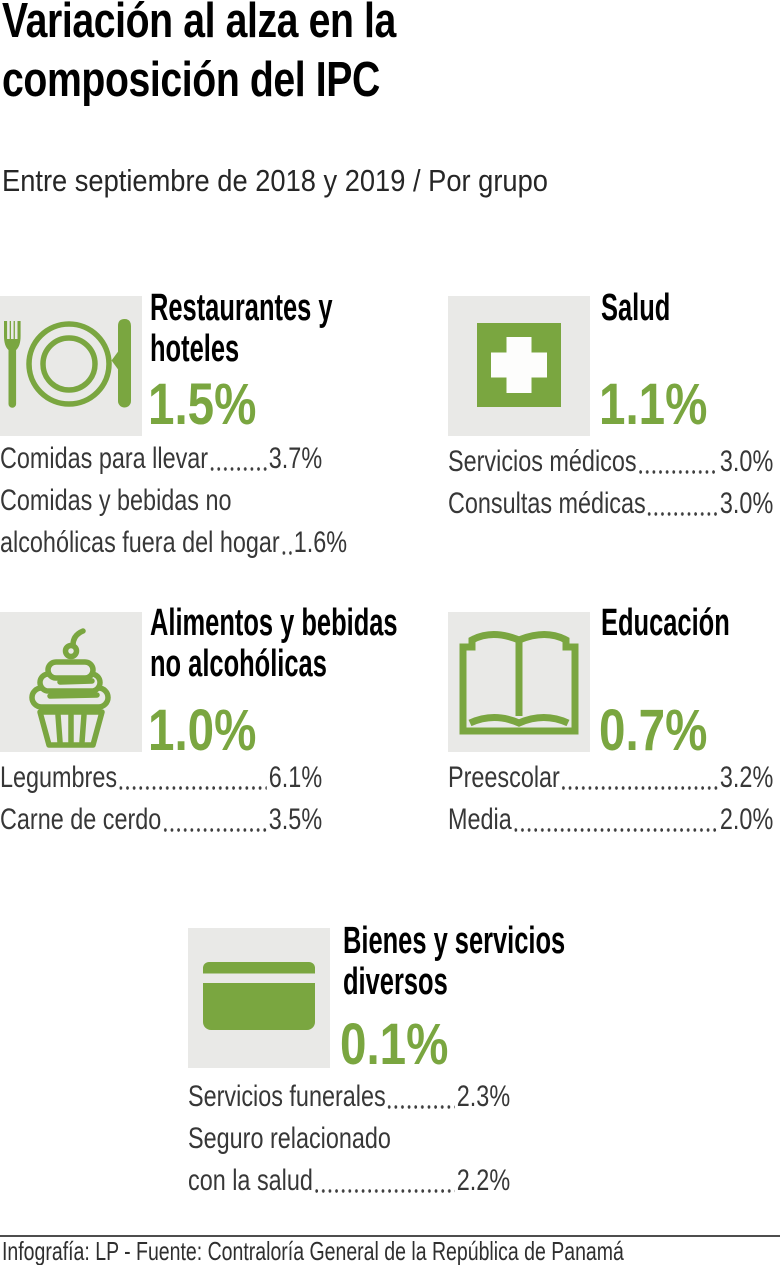  I want to click on medical-cross-icon, so click(519, 365).